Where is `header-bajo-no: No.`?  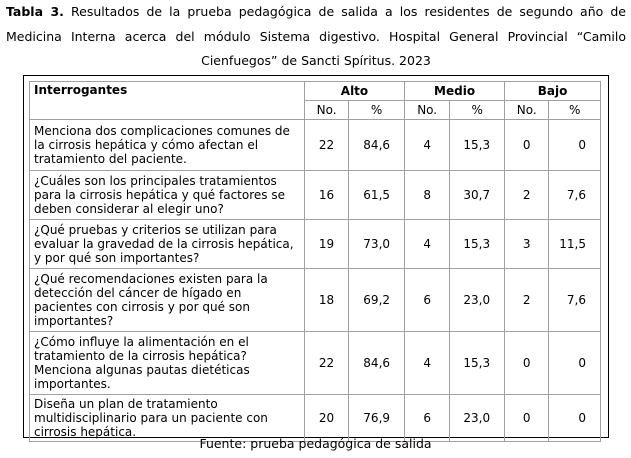 header-bajo-no: No. is located at coordinates (527, 110).